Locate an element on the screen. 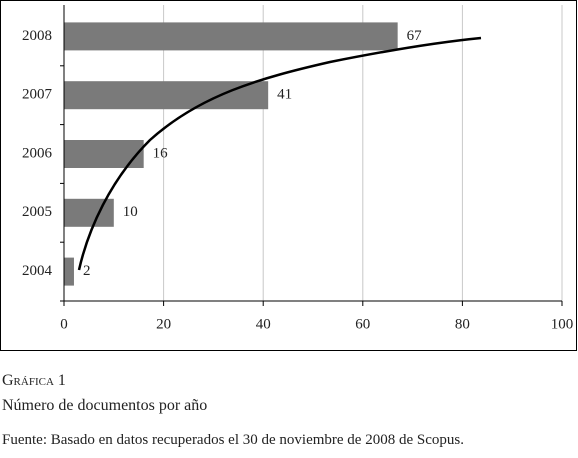  value-label: 2 is located at coordinates (87, 271).